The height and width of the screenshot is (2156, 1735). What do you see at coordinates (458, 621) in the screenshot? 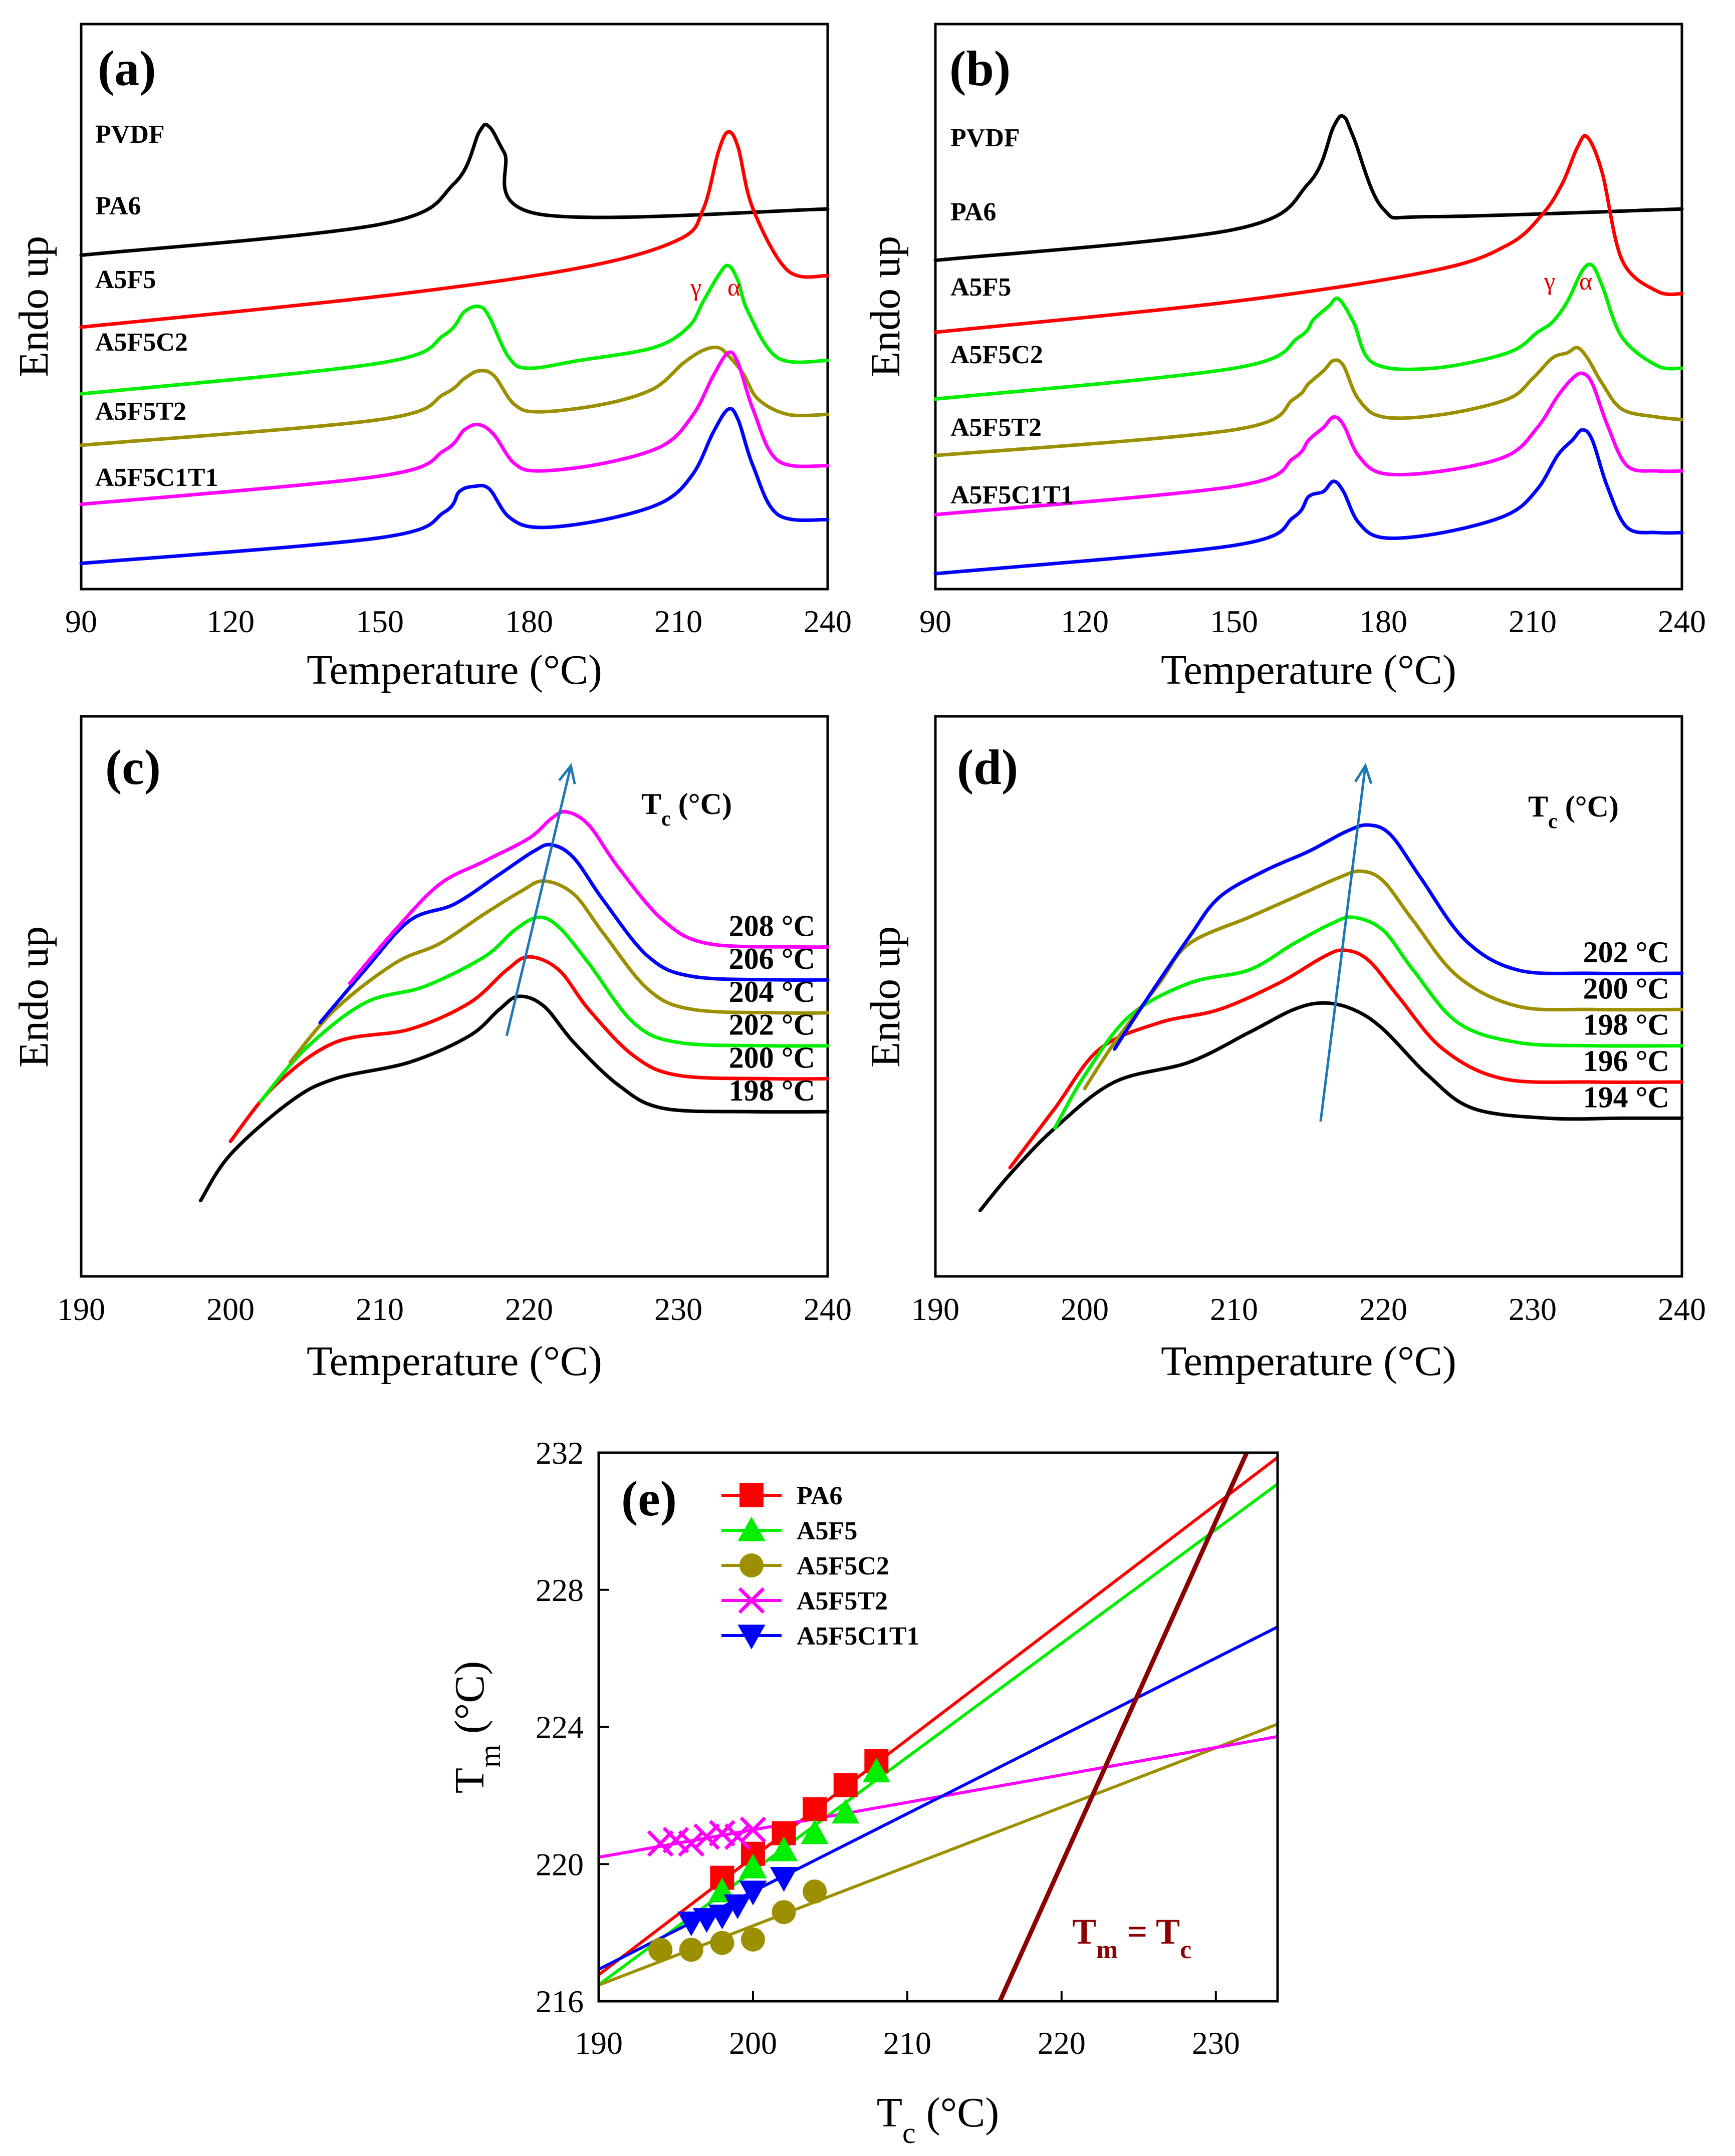
I see `panel-a-x-ticks: 90 120 150 180 210 240` at bounding box center [458, 621].